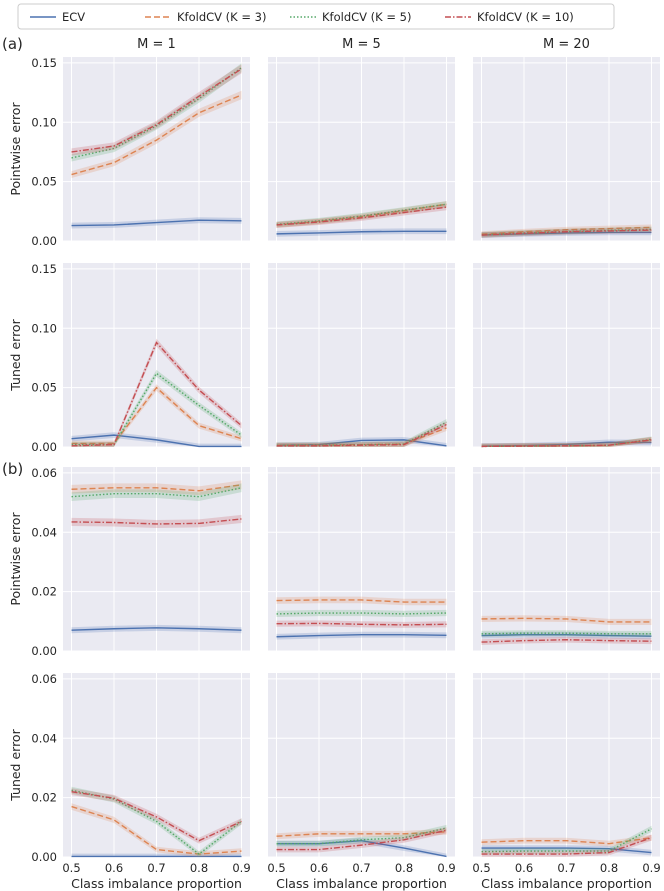  I want to click on ytick-label: 0.15, so click(44, 63).